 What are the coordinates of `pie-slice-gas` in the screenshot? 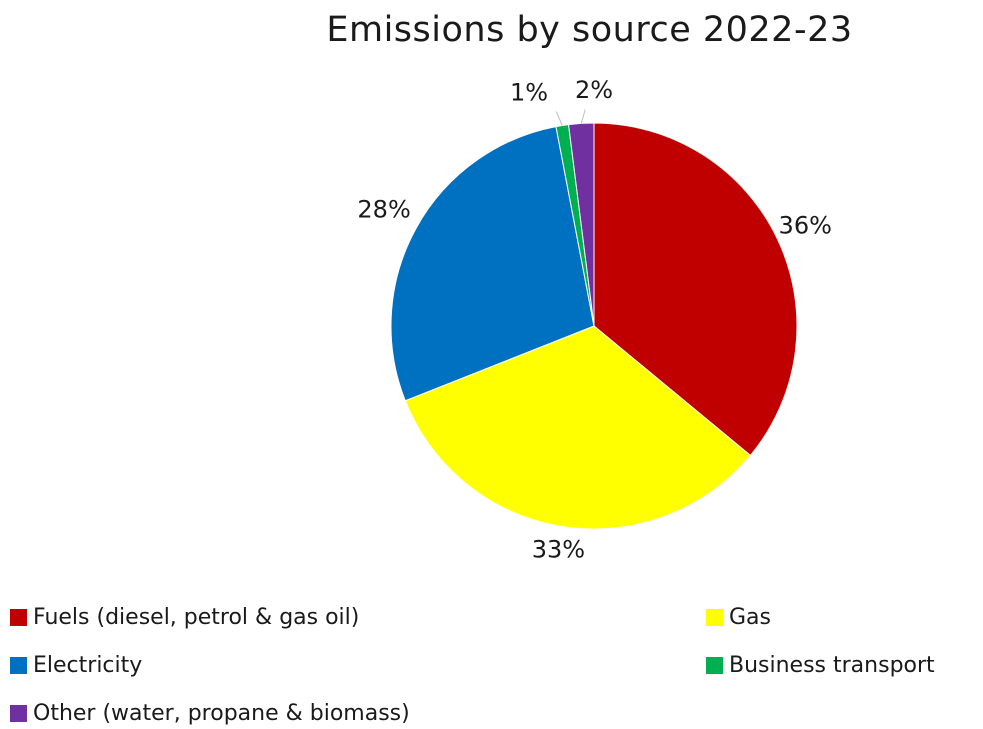 It's located at (578, 427).